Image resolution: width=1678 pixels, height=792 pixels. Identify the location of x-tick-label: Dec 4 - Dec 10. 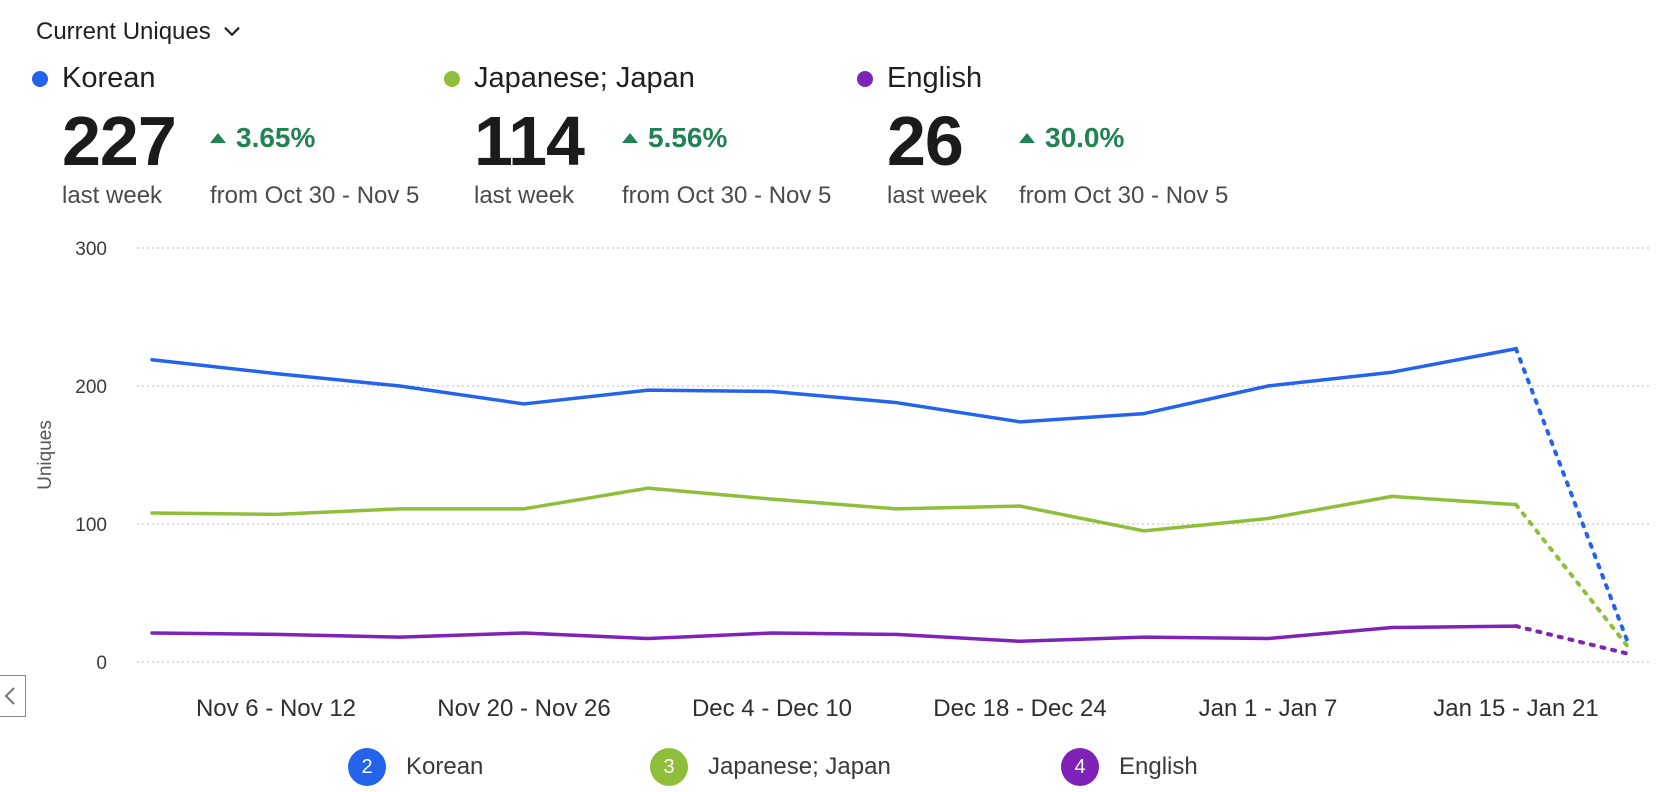
(772, 708).